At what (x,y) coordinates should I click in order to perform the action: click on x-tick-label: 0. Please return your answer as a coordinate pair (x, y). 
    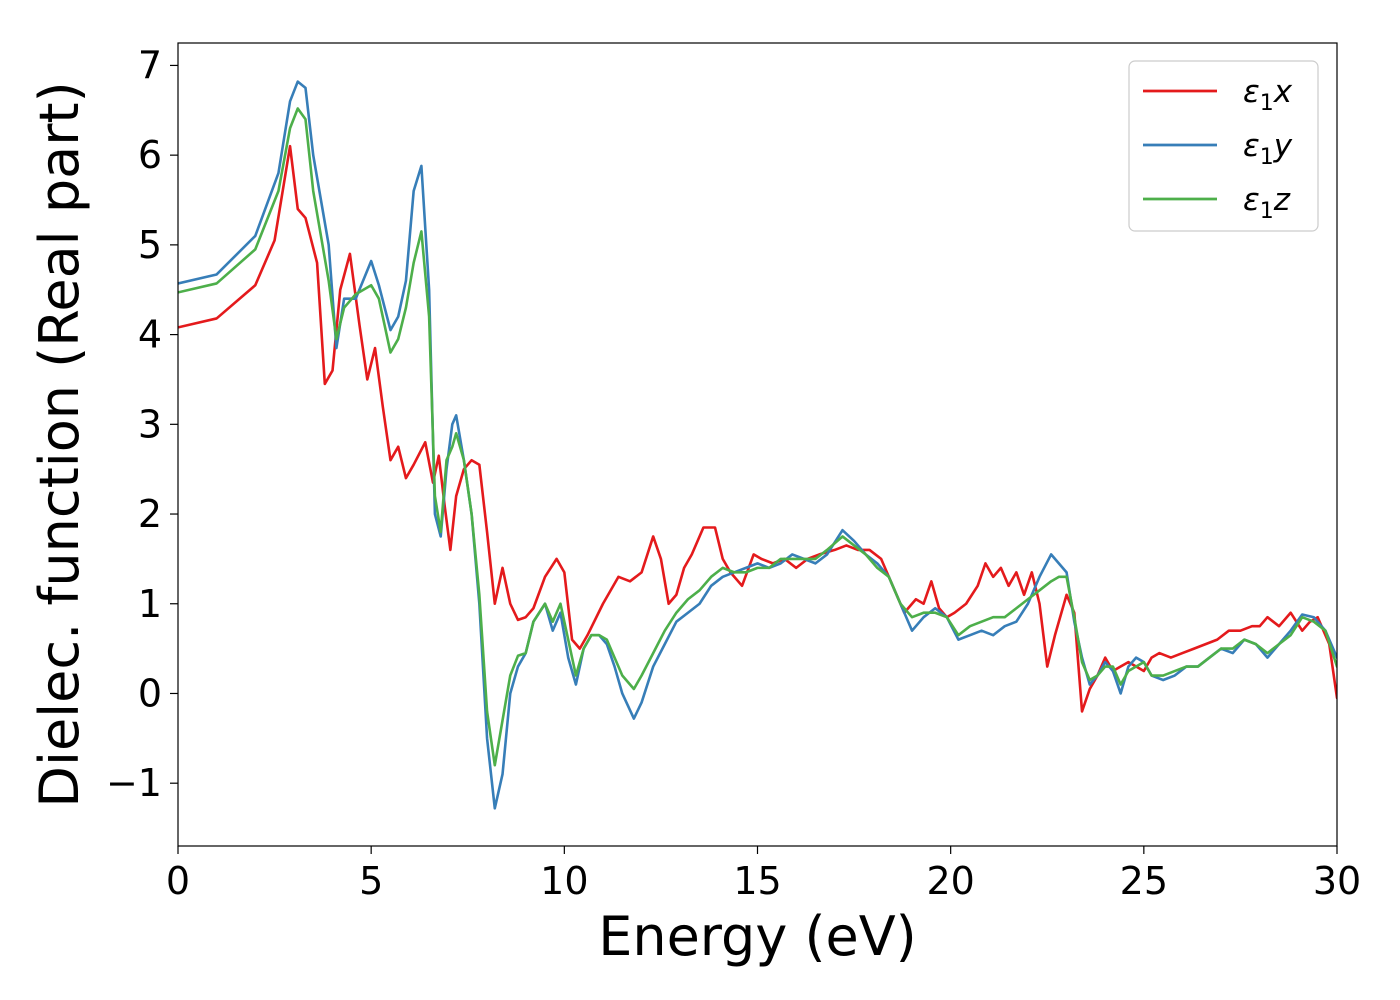
    Looking at the image, I should click on (178, 881).